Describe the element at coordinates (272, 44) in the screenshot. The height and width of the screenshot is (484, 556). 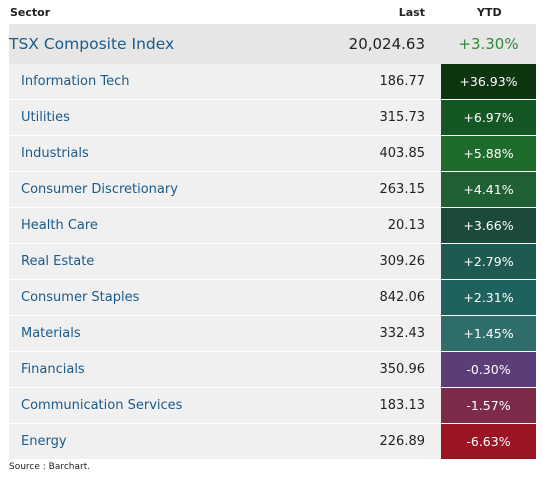
I see `composite-index-row: TSX Composite Index 20,024.63 +3.30%` at that location.